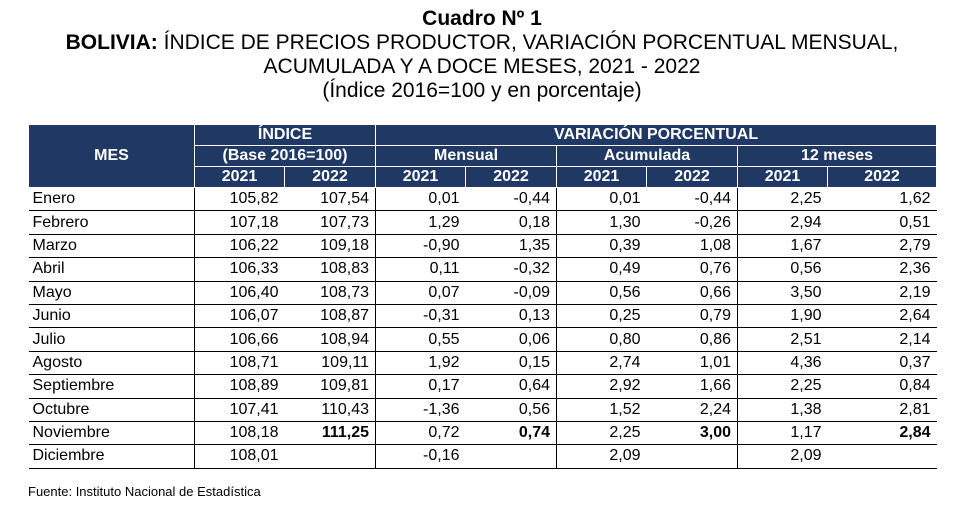 The image size is (964, 514). I want to click on value-cell: 1,08, so click(692, 246).